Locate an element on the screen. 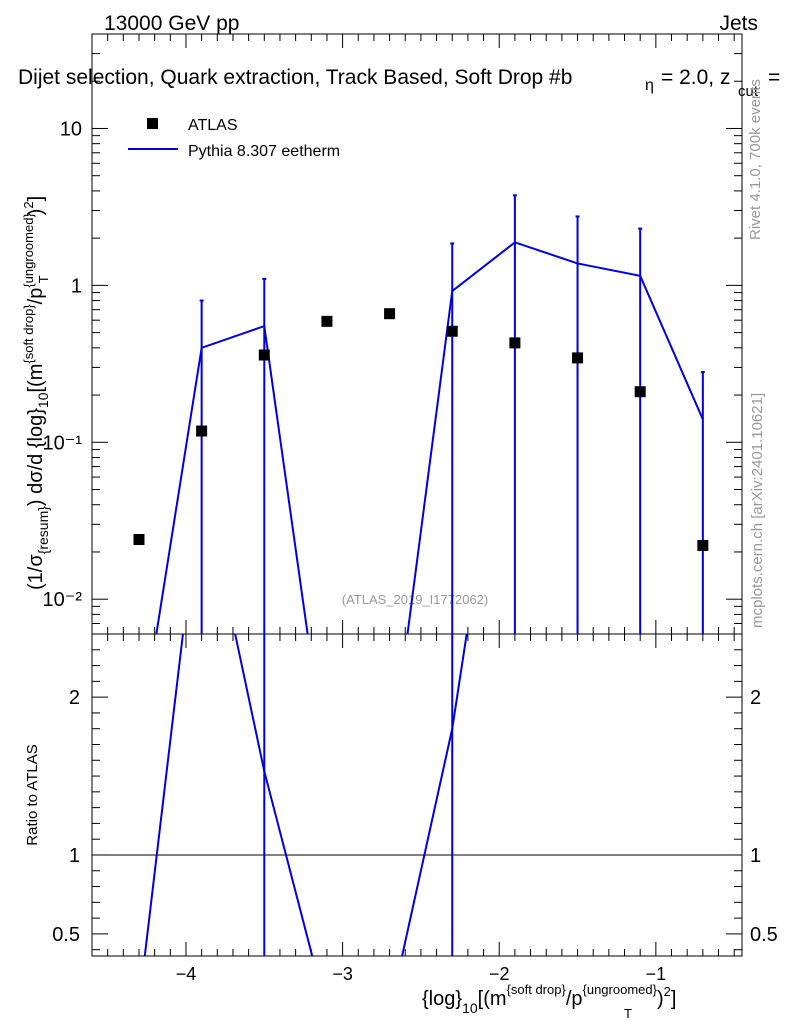  legend-data-marker is located at coordinates (152, 123).